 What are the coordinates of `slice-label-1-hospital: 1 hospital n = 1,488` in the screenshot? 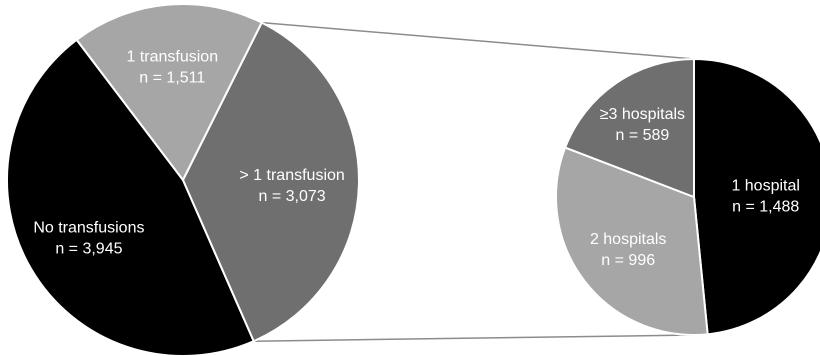 It's located at (765, 196).